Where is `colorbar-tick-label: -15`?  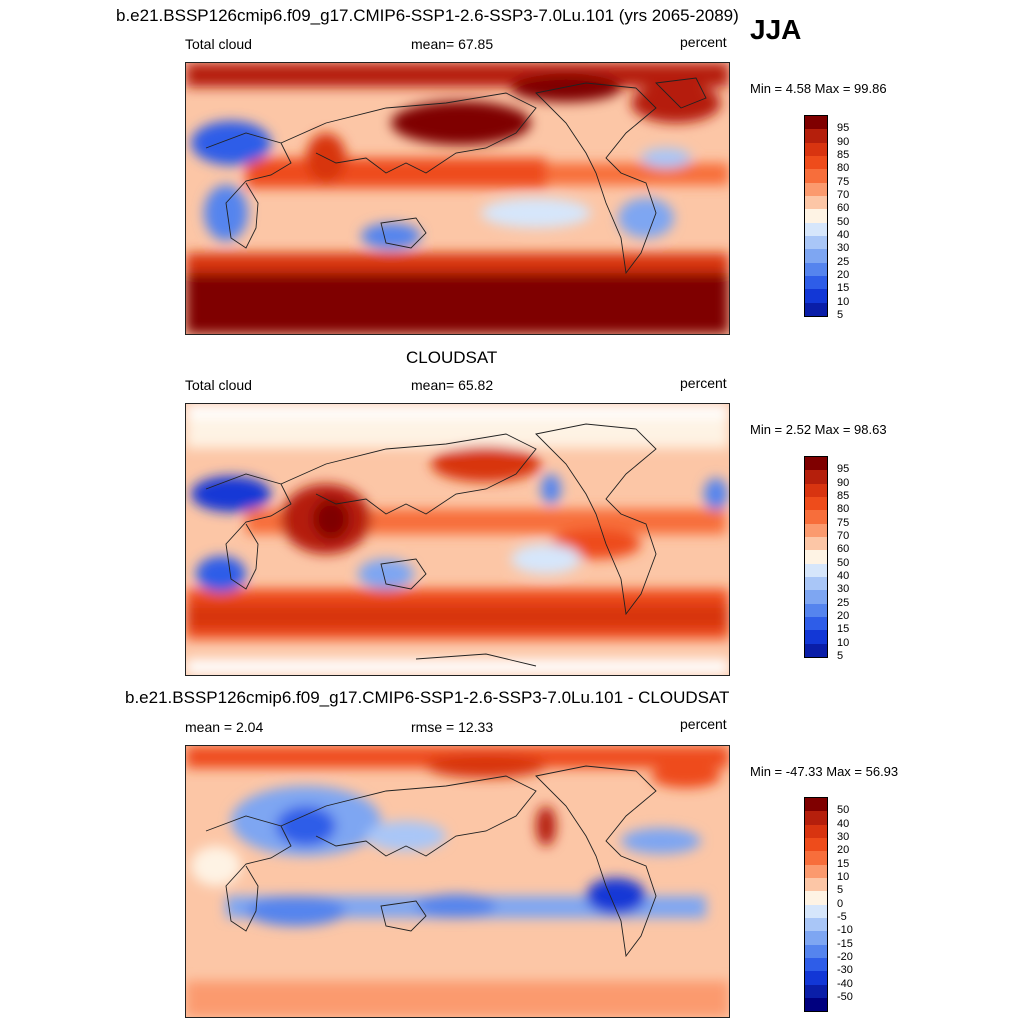 colorbar-tick-label: -15 is located at coordinates (845, 944).